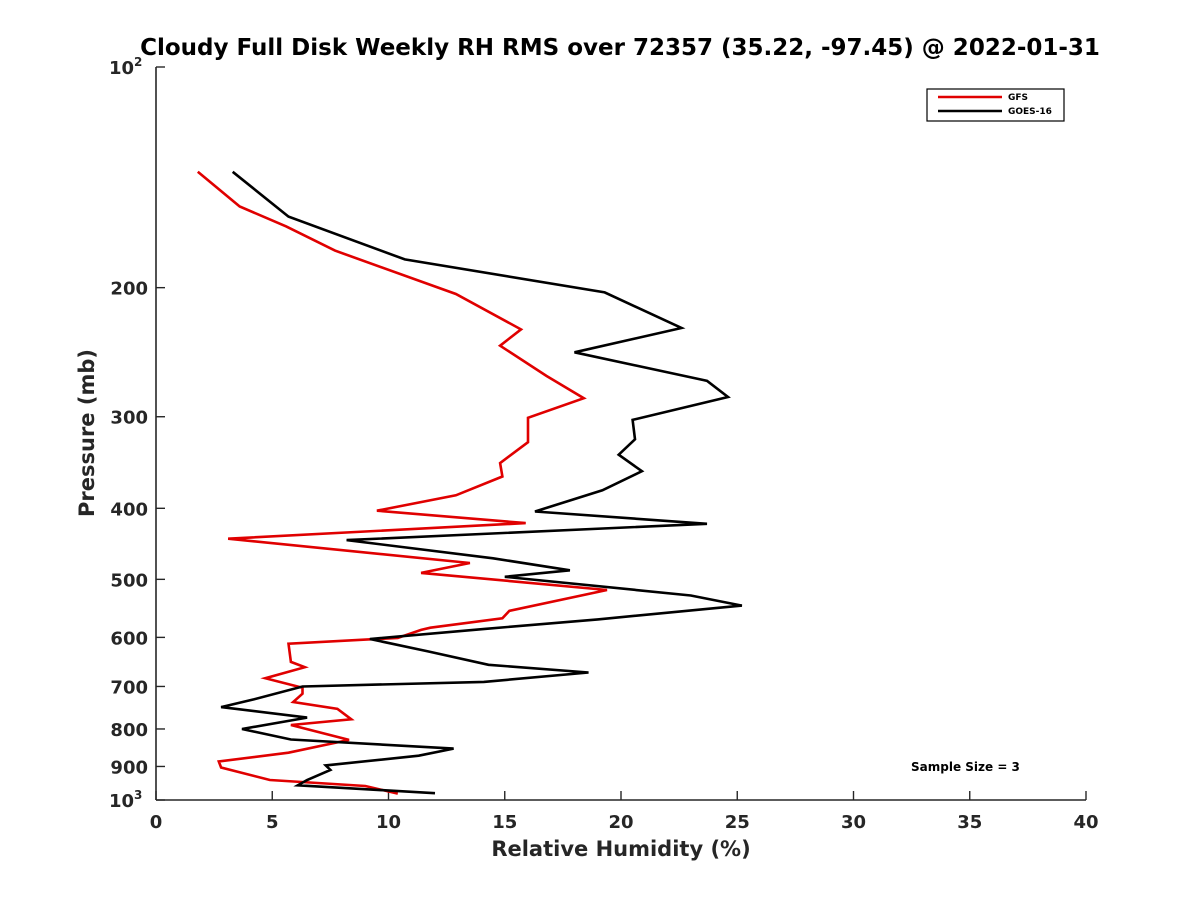 This screenshot has height=900, width=1200. Describe the element at coordinates (969, 822) in the screenshot. I see `x-tick-label: 35` at that location.